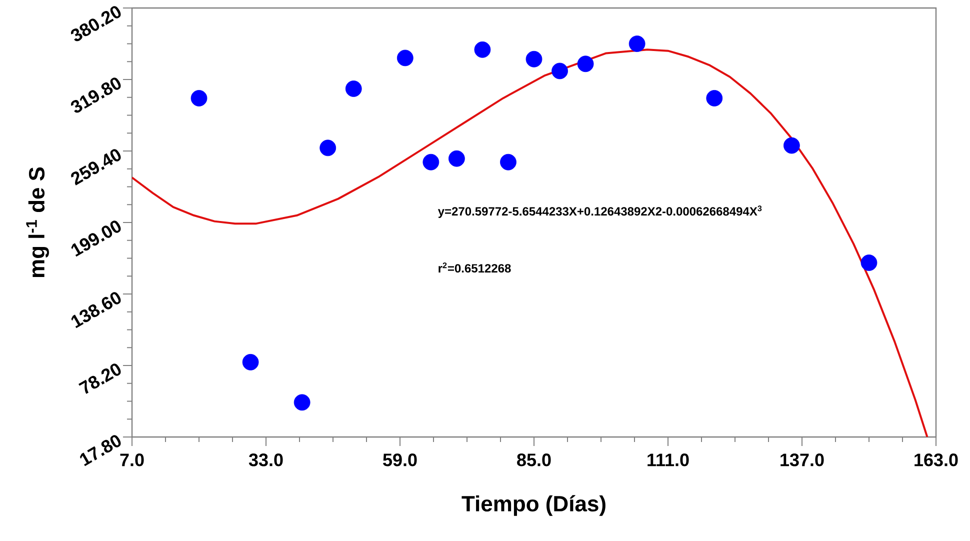 The image size is (970, 541). I want to click on annotation: r$^{2}$=0.6512268, so click(474, 267).